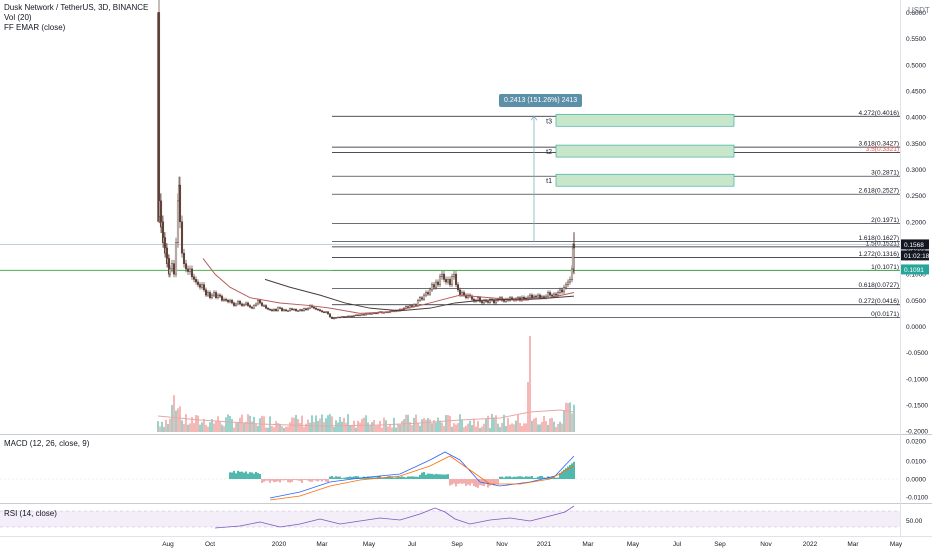 The height and width of the screenshot is (555, 932). What do you see at coordinates (47, 443) in the screenshot?
I see `macd-label: MACD (12, 26, close, 9)` at bounding box center [47, 443].